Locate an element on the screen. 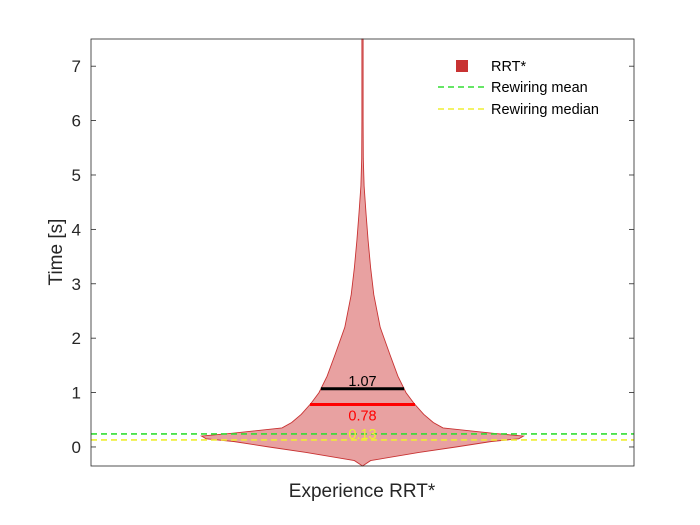 This screenshot has height=525, width=700. y-tick-label: 1 is located at coordinates (76, 393).